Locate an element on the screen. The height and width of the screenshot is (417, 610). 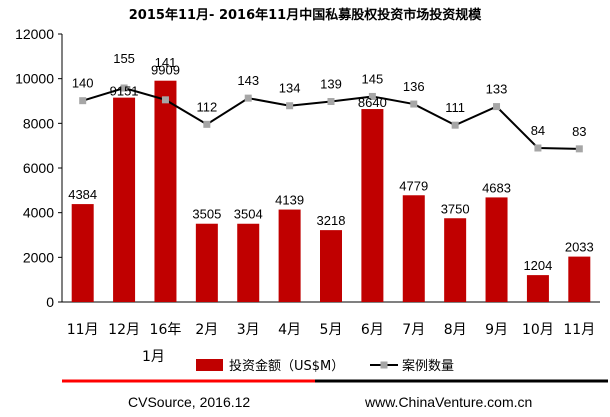
line-value-label: 112 is located at coordinates (206, 106).